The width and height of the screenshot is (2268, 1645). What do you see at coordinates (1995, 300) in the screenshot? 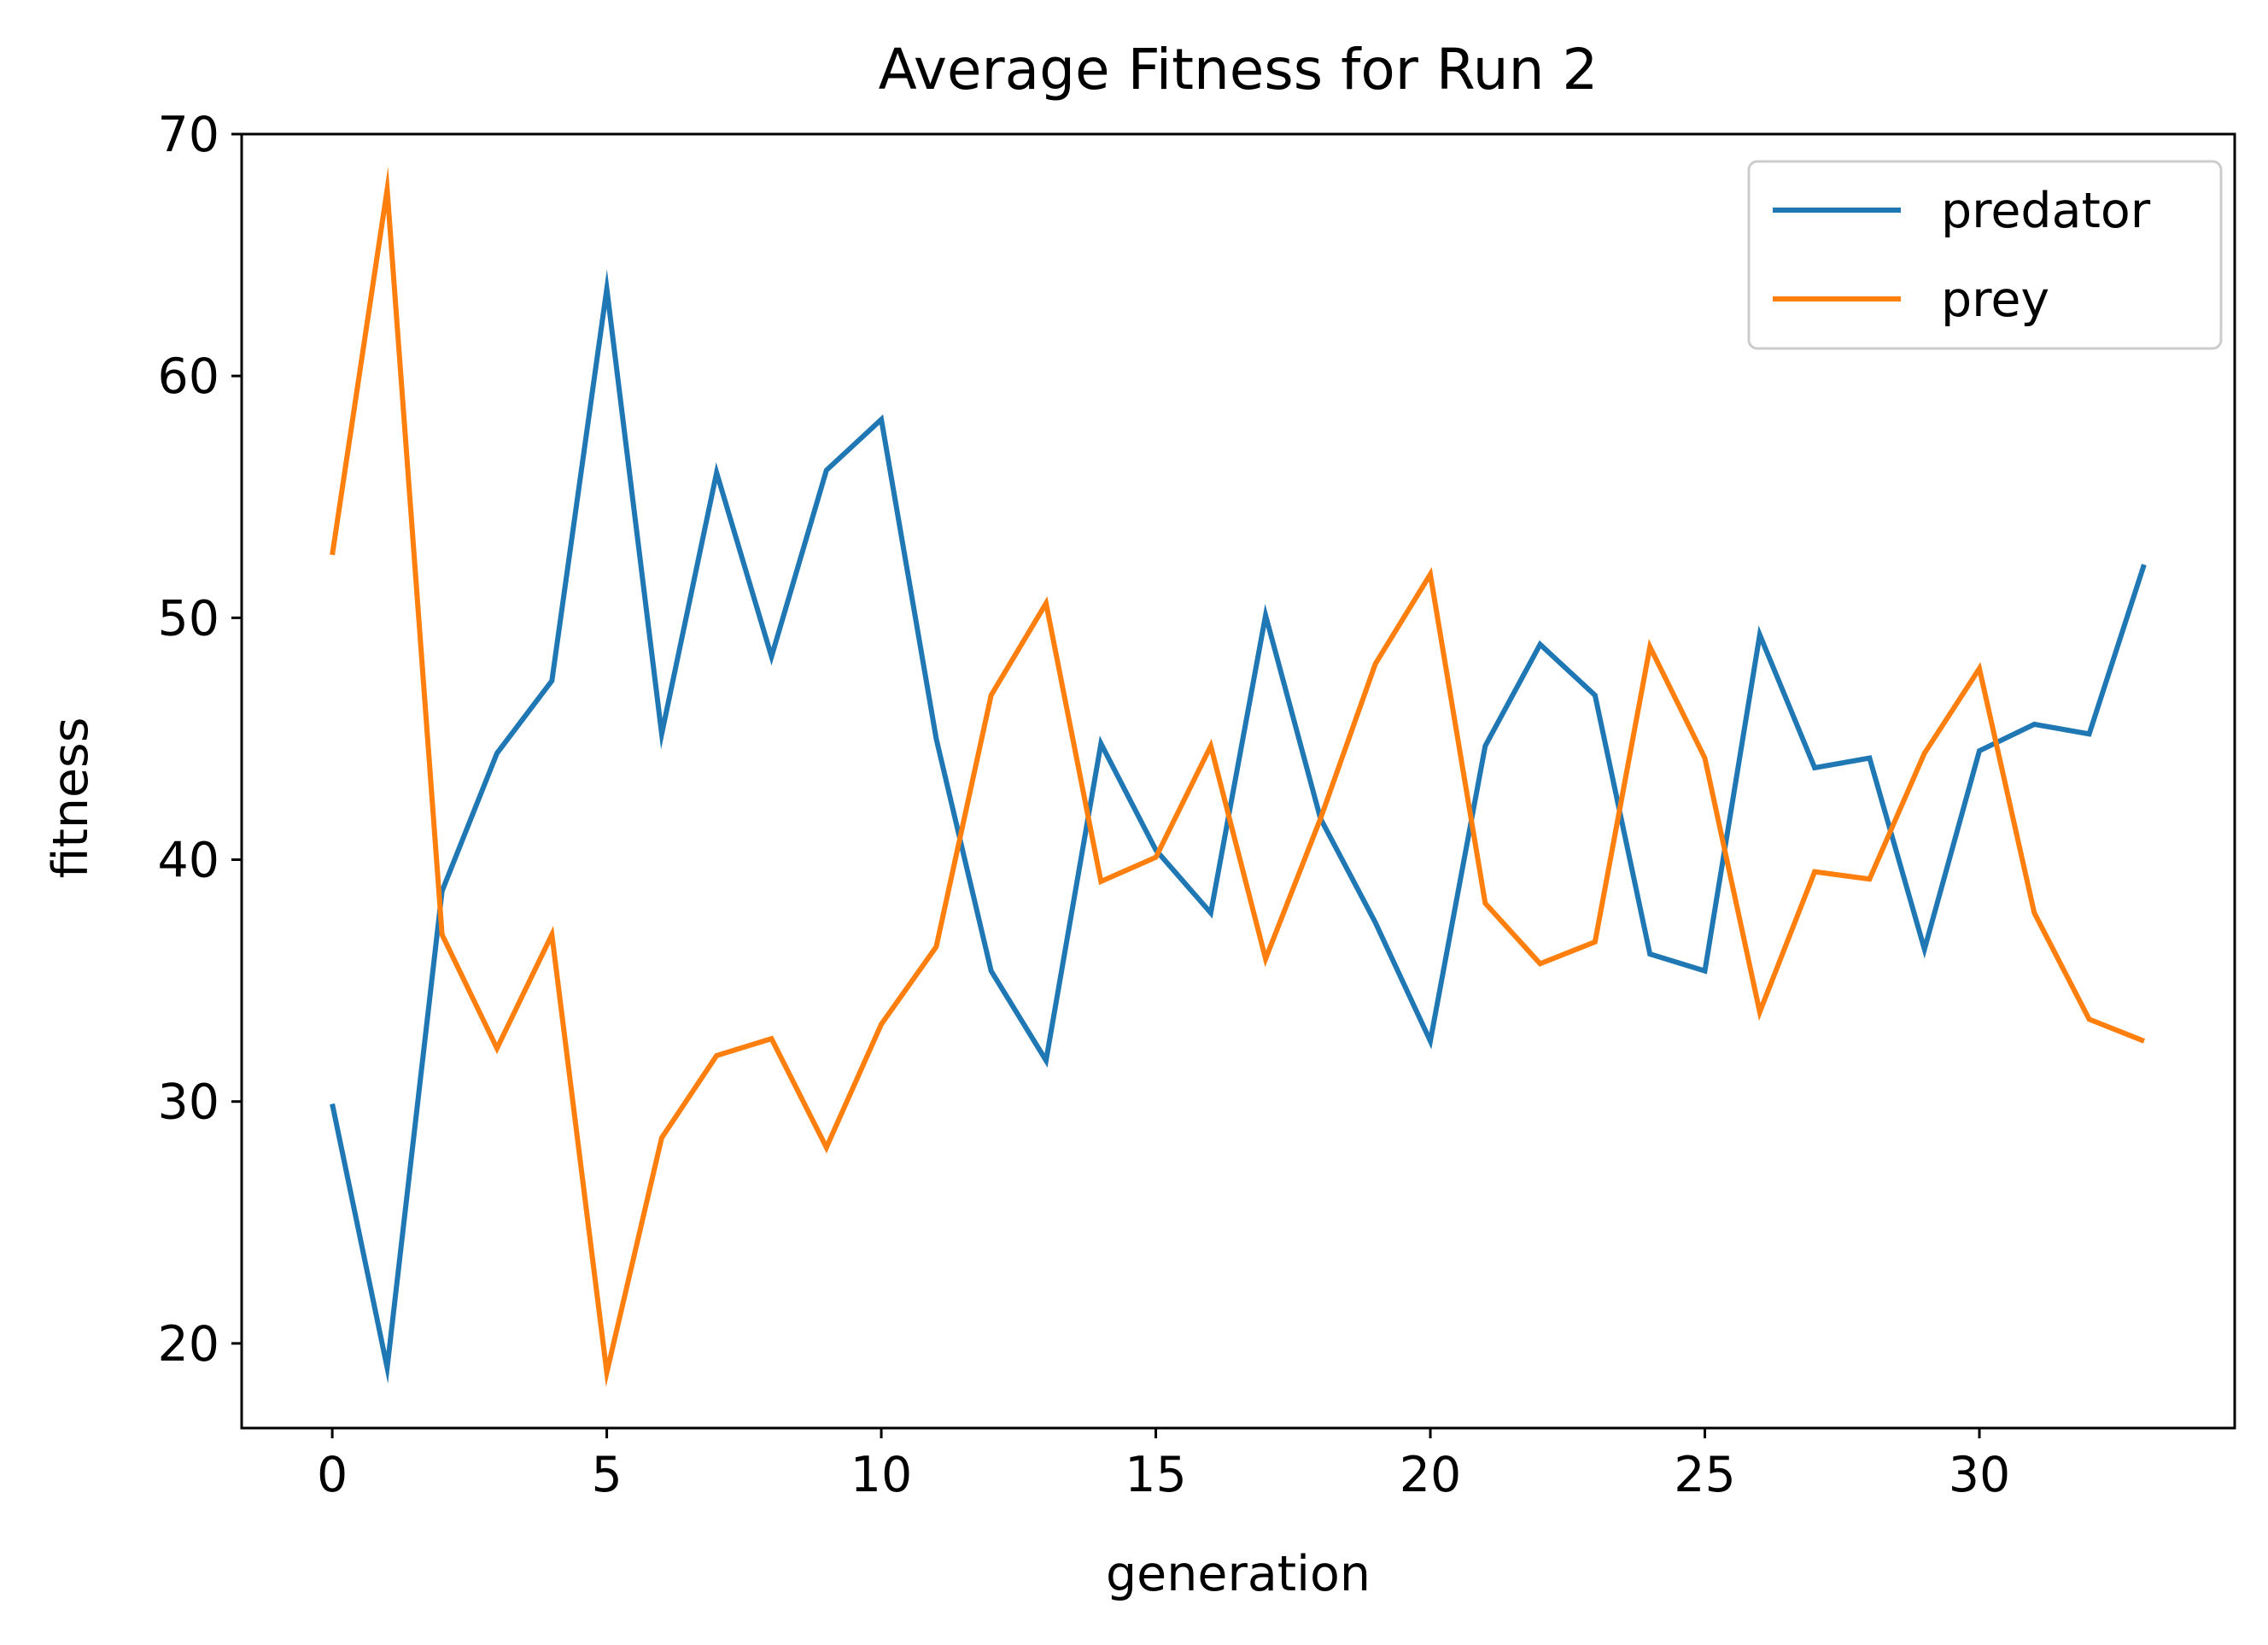
I see `legend-label-prey: prey` at bounding box center [1995, 300].